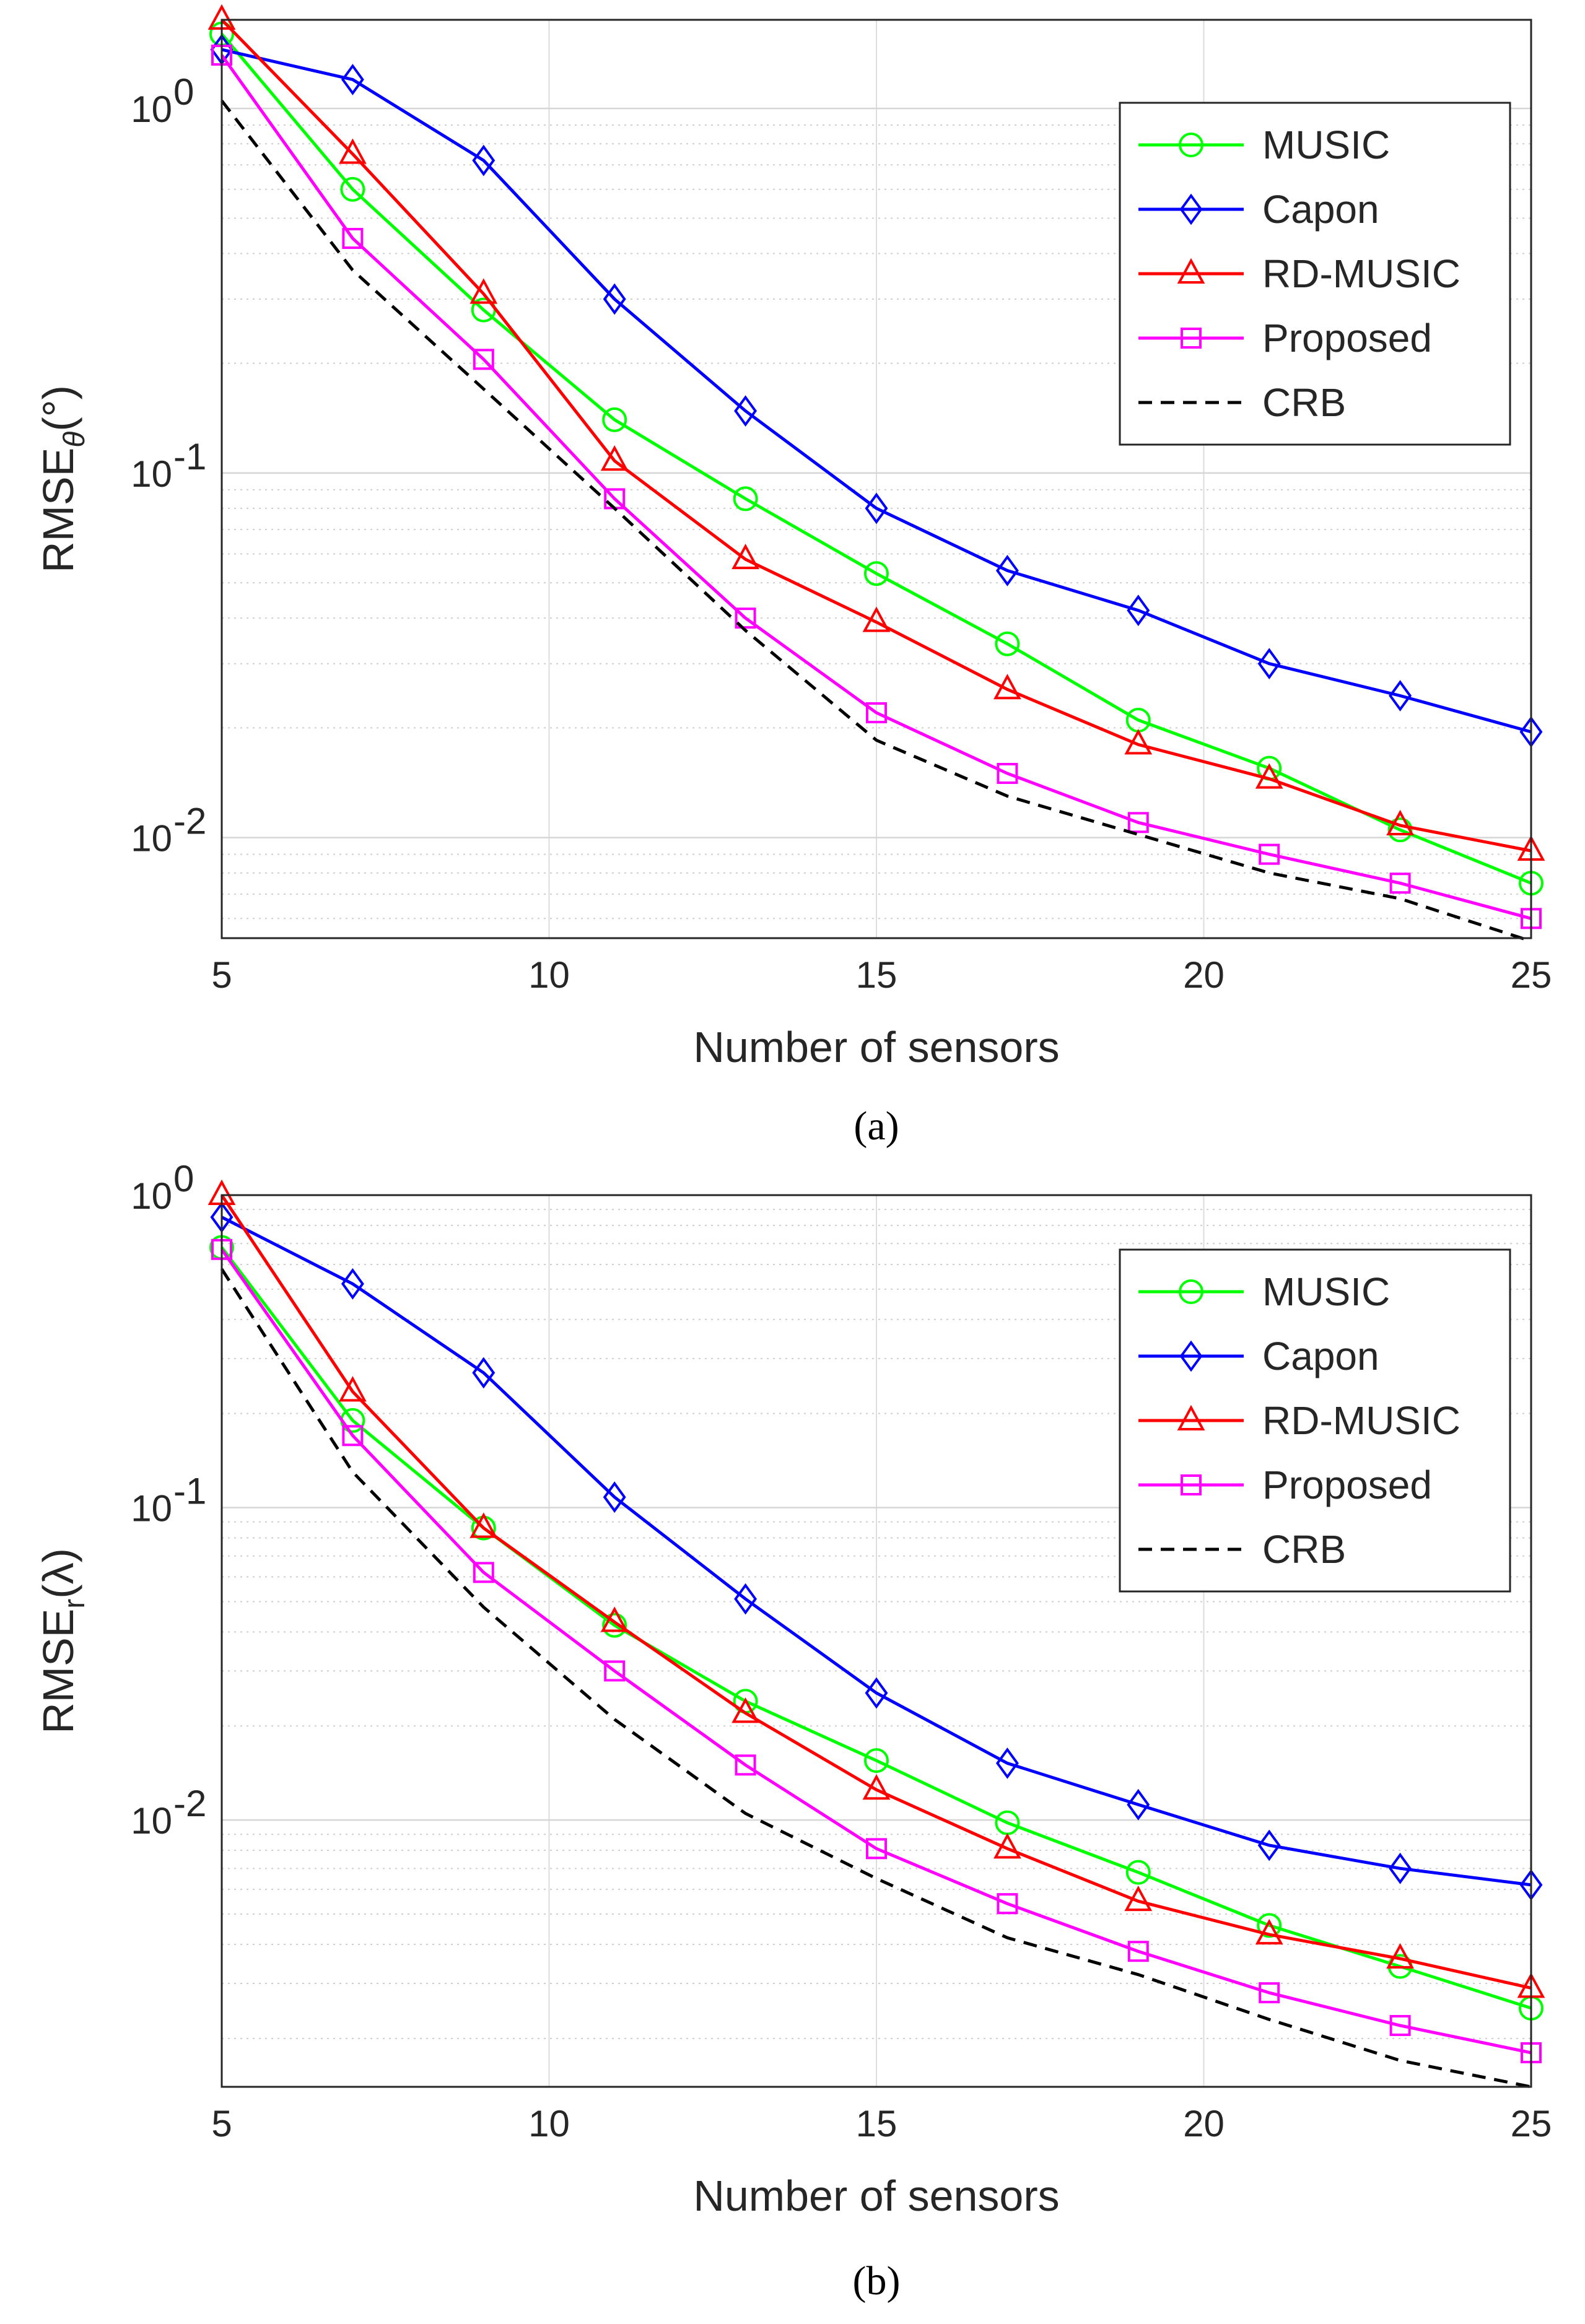 The width and height of the screenshot is (1585, 2324). Describe the element at coordinates (876, 975) in the screenshot. I see `x-tick-label: 15` at that location.